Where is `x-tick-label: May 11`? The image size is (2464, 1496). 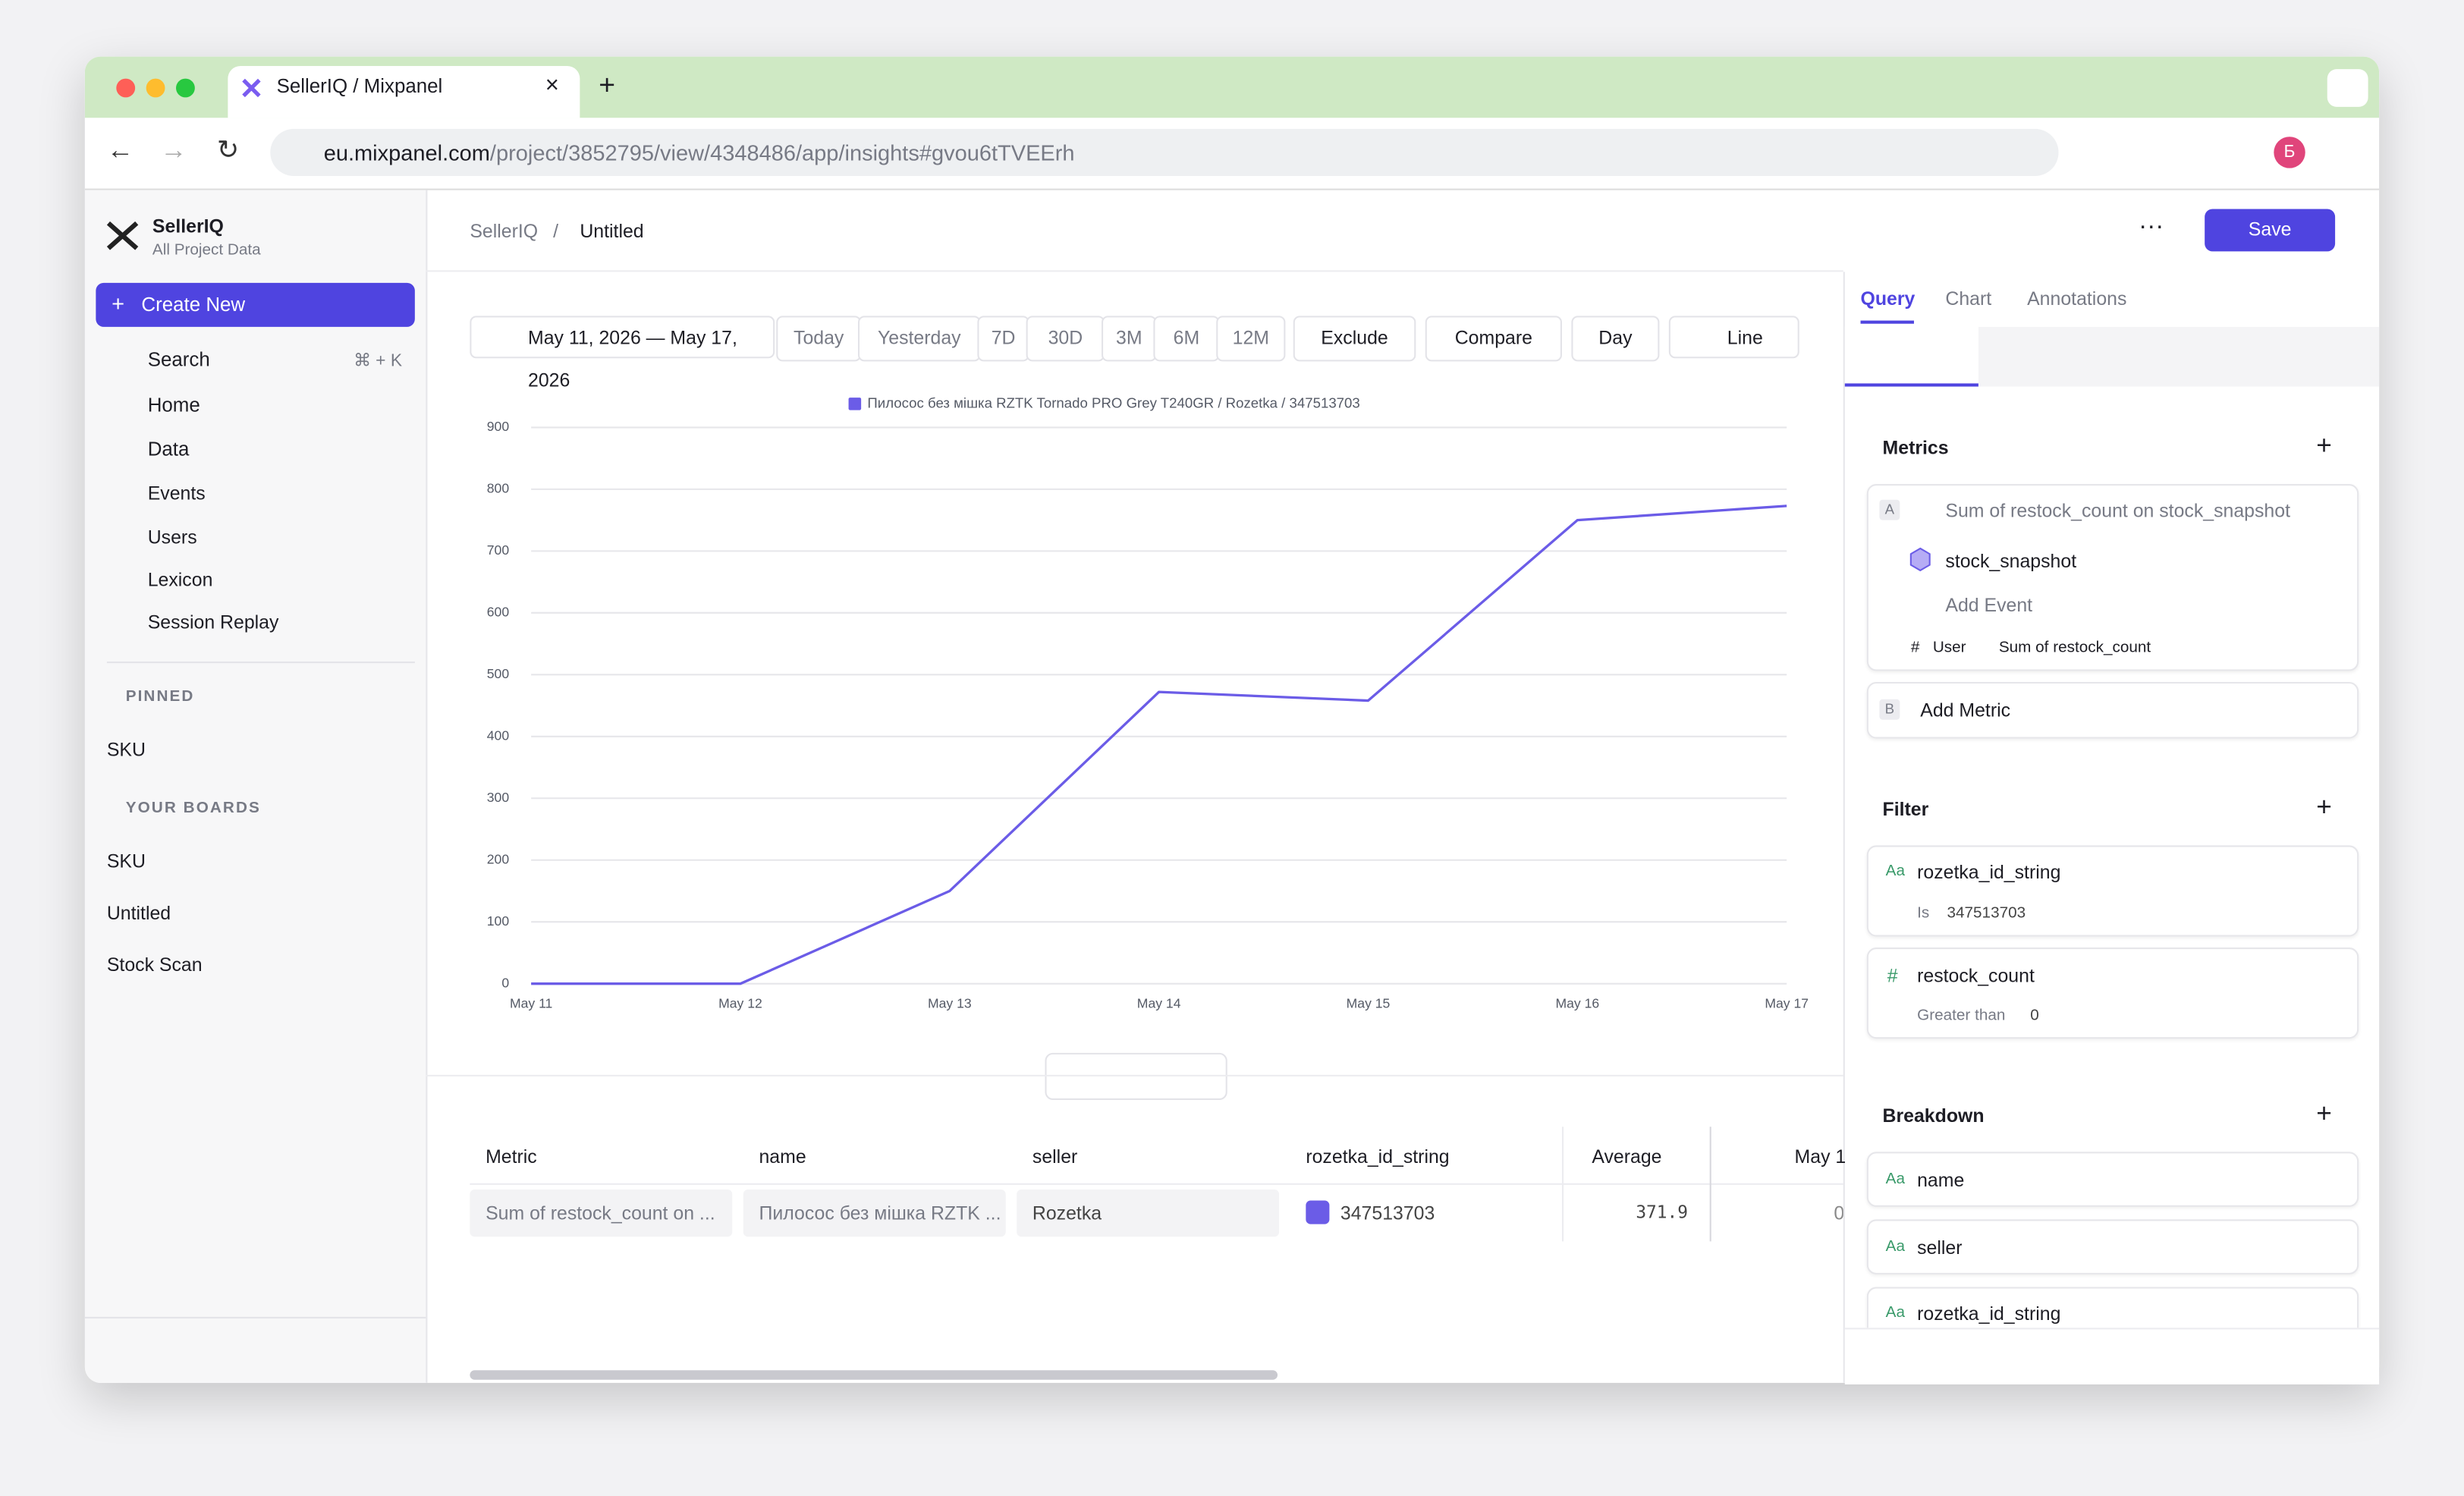 x-tick-label: May 11 is located at coordinates (531, 1002).